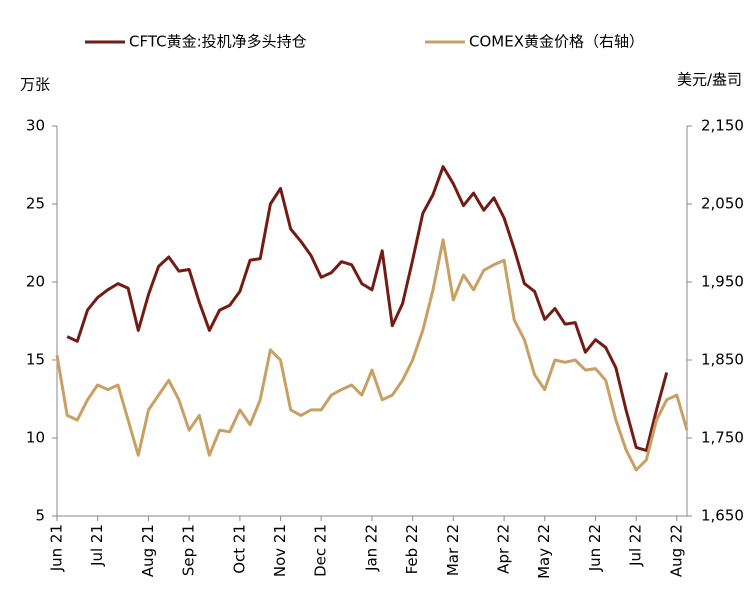 Image resolution: width=754 pixels, height=602 pixels. What do you see at coordinates (57, 548) in the screenshot?
I see `x-tick-label: Jun 21` at bounding box center [57, 548].